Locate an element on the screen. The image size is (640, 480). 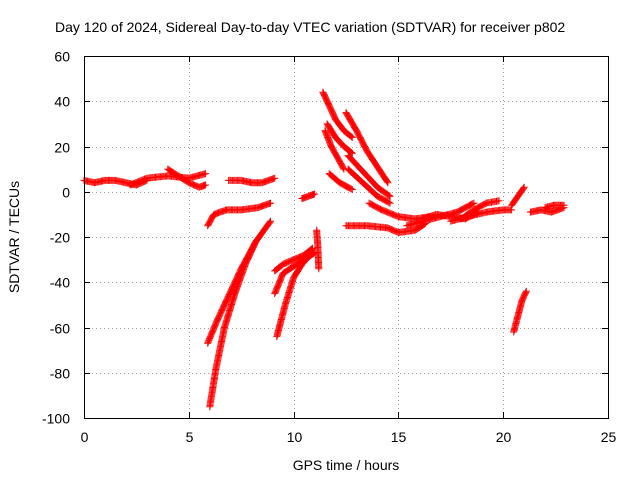
y-tick-label: -60 is located at coordinates (60, 329).